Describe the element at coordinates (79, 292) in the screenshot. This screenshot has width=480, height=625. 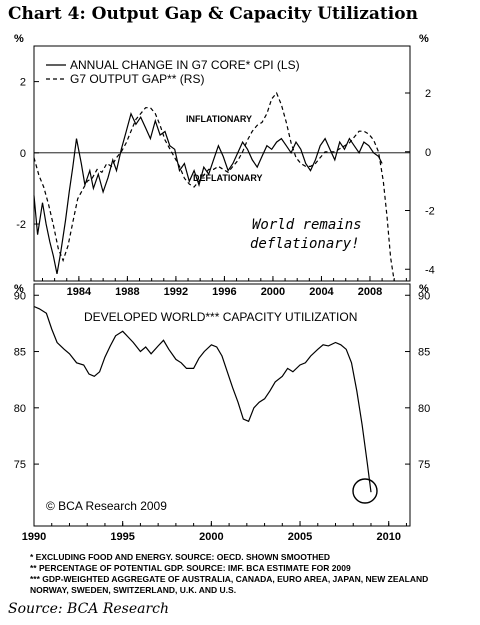
I see `x-tick-label: 1984` at that location.